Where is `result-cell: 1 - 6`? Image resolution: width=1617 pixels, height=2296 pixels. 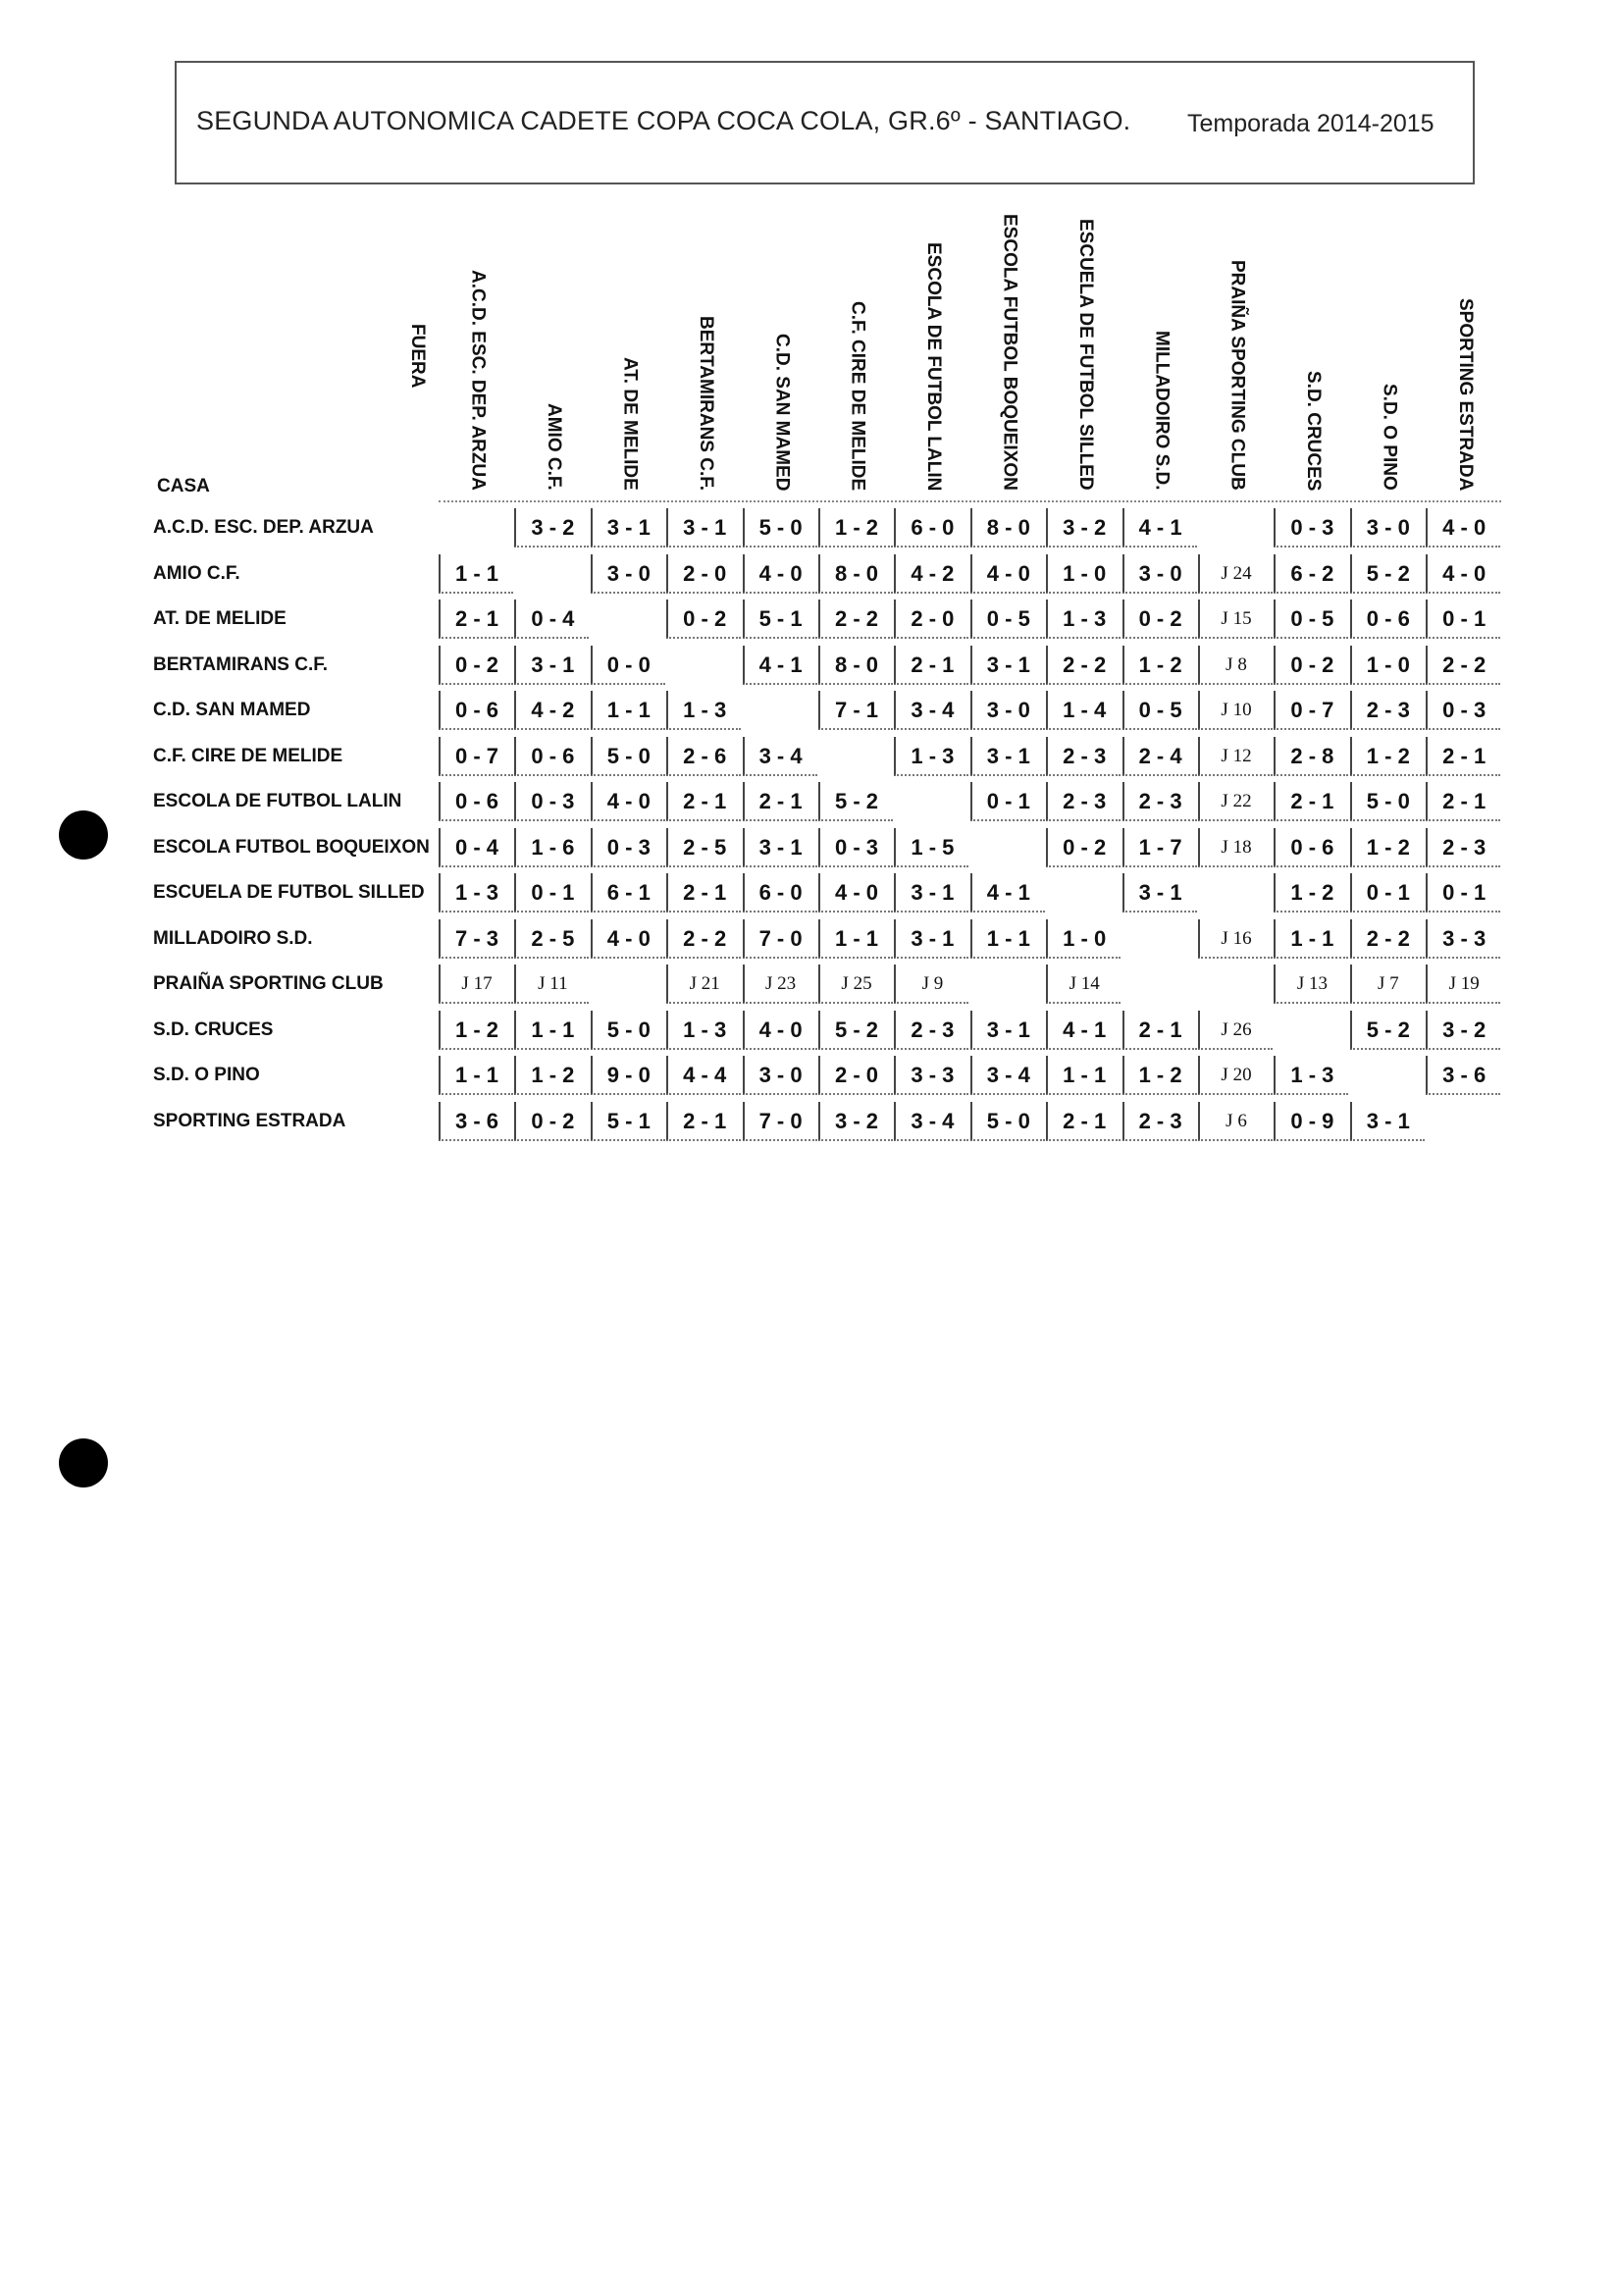 result-cell: 1 - 6 is located at coordinates (552, 847).